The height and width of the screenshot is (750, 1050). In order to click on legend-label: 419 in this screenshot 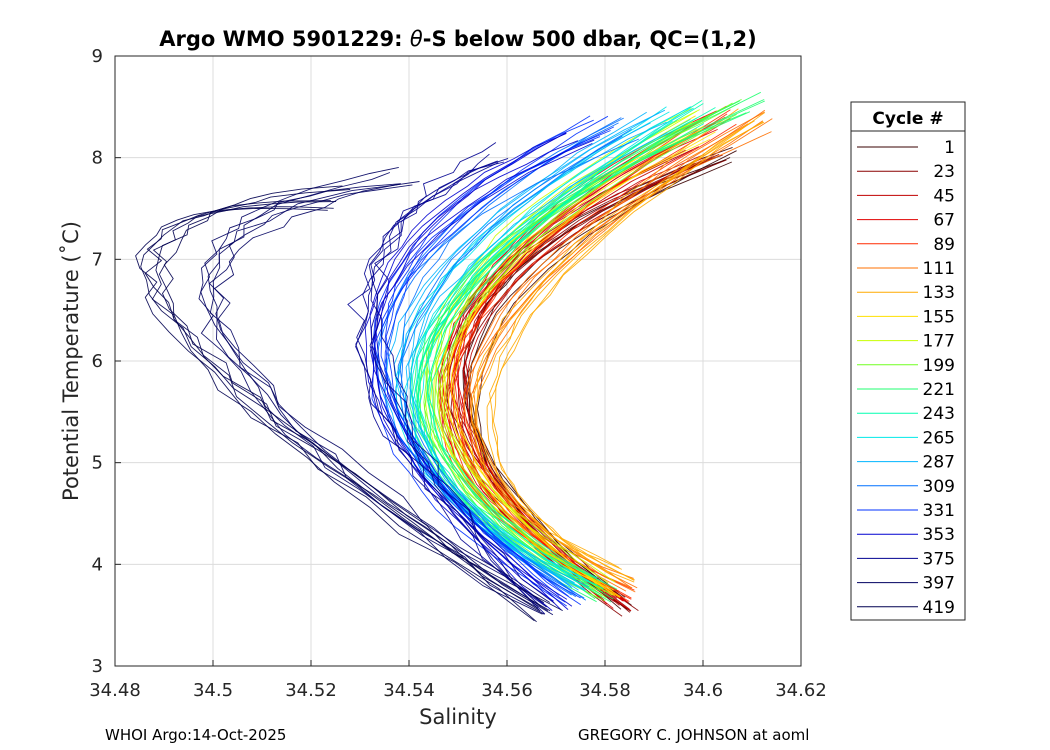, I will do `click(939, 608)`.